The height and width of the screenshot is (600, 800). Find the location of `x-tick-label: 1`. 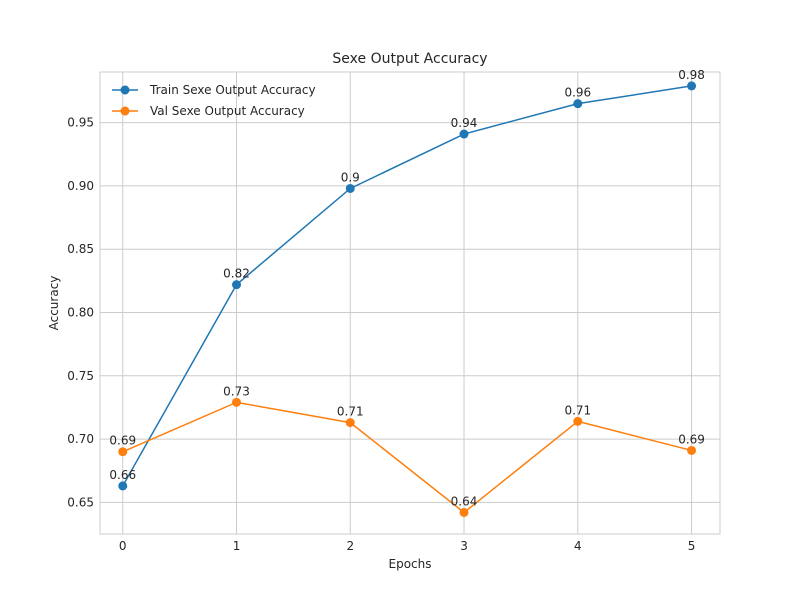

x-tick-label: 1 is located at coordinates (237, 546).